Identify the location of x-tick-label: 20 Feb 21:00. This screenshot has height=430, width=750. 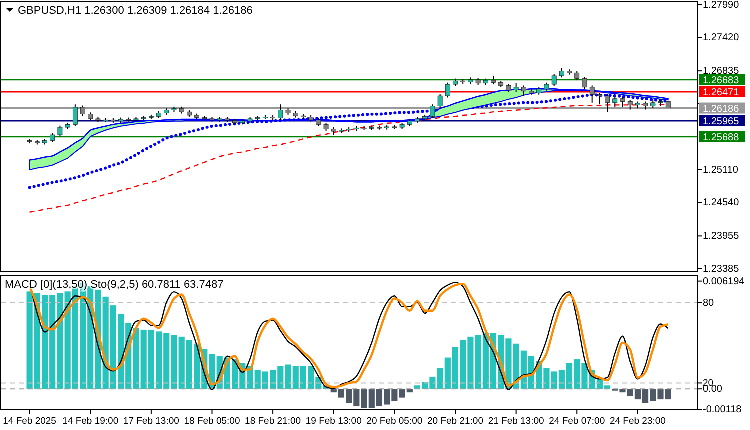
(456, 421).